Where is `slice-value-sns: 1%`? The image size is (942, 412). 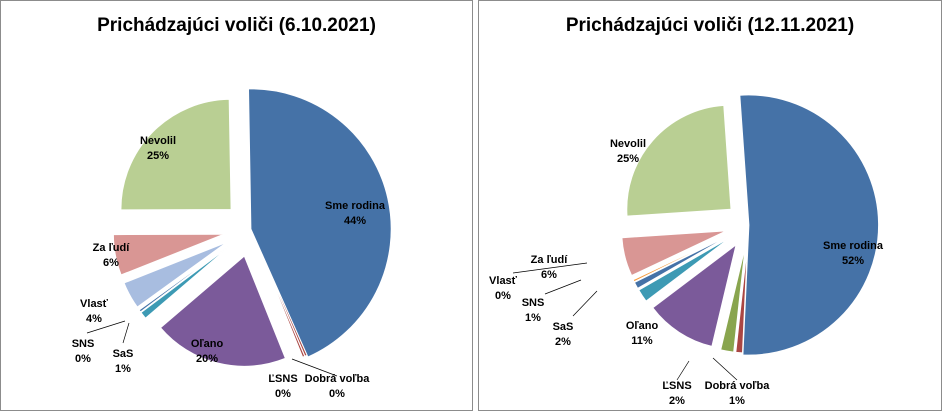 slice-value-sns: 1% is located at coordinates (533, 318).